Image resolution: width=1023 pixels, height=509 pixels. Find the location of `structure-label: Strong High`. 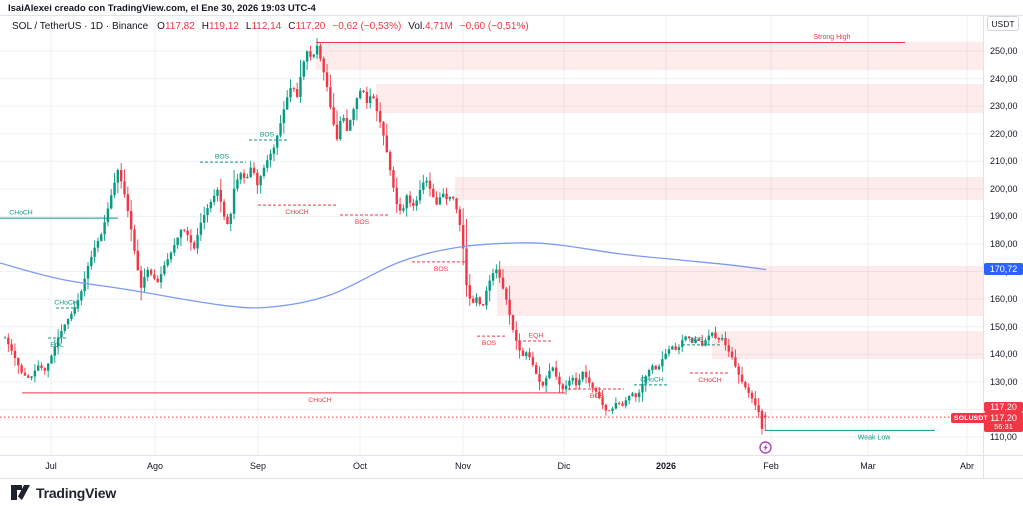

structure-label: Strong High is located at coordinates (832, 37).